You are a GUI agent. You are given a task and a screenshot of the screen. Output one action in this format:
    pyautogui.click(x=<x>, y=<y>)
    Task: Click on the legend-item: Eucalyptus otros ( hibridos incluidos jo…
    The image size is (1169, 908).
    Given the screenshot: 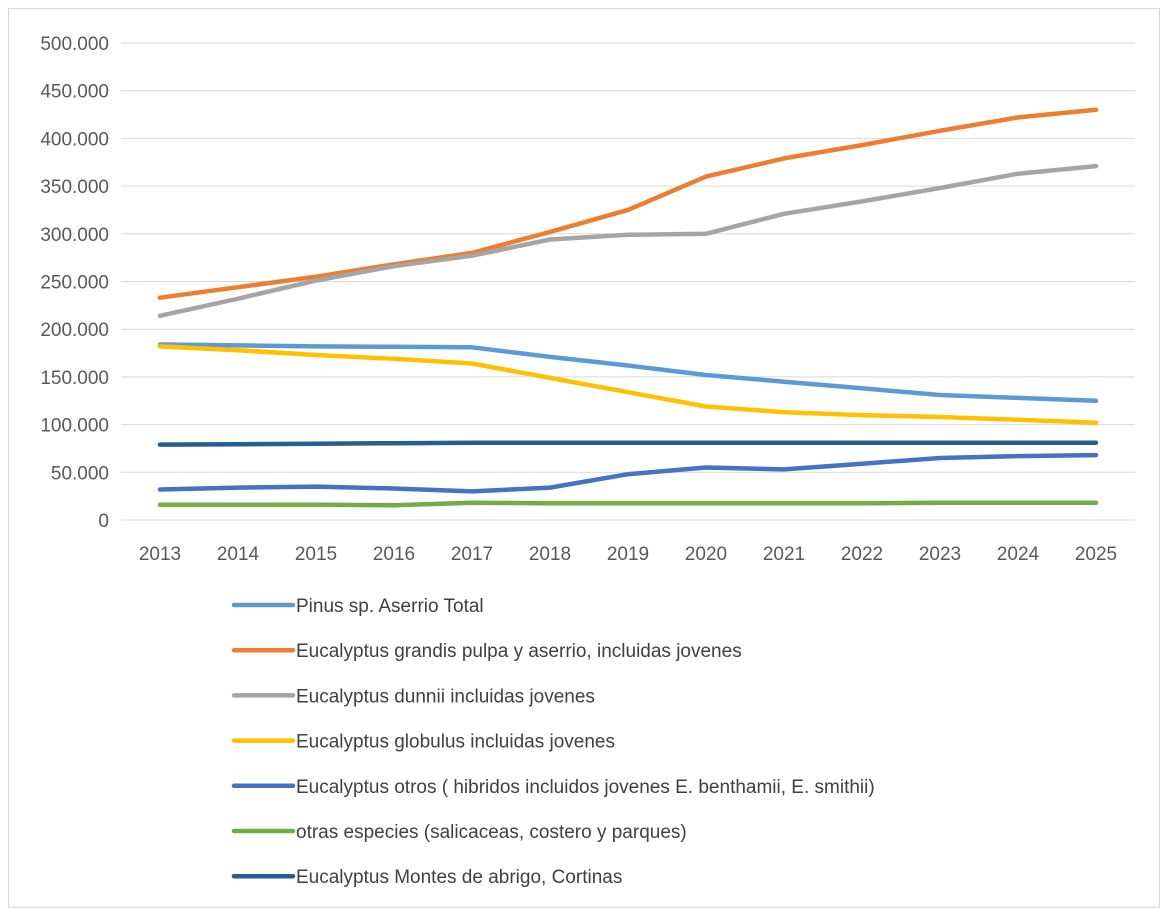 What is the action you would take?
    pyautogui.click(x=553, y=787)
    